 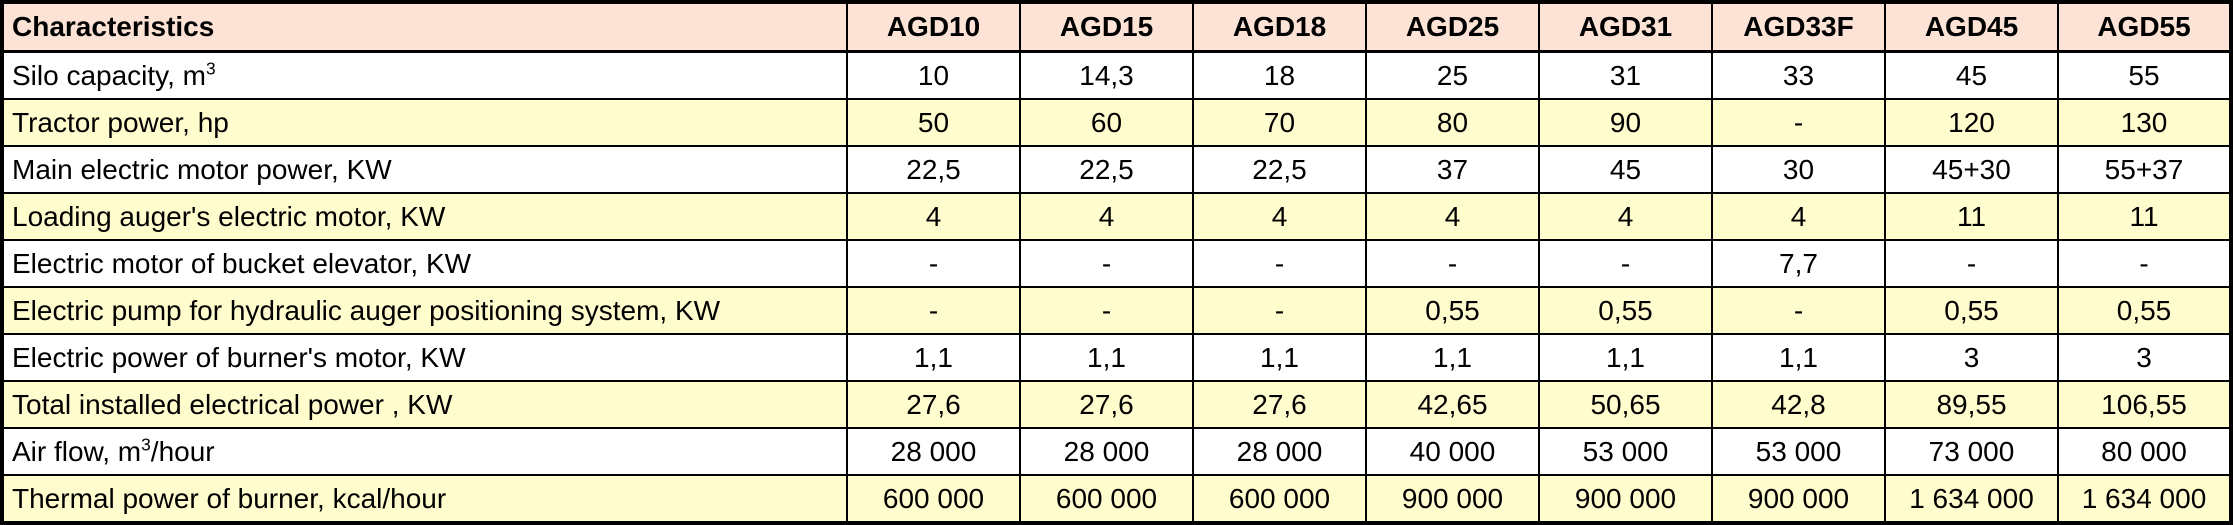 I want to click on value-cell-silo-capacity-agd45: 45, so click(x=1971, y=75).